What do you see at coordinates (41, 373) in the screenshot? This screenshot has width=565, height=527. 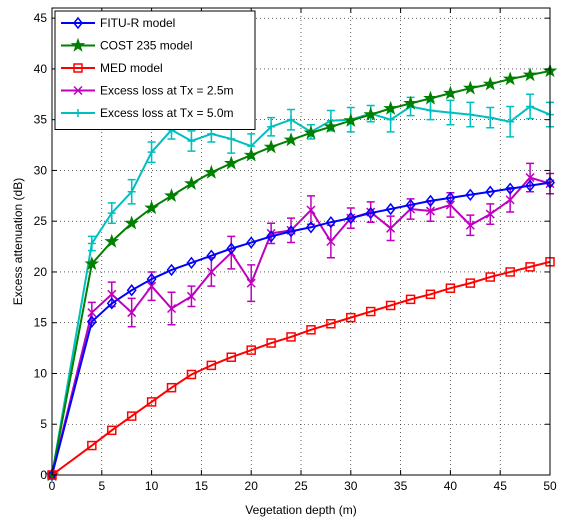 I see `y-tick-label: 10` at bounding box center [41, 373].